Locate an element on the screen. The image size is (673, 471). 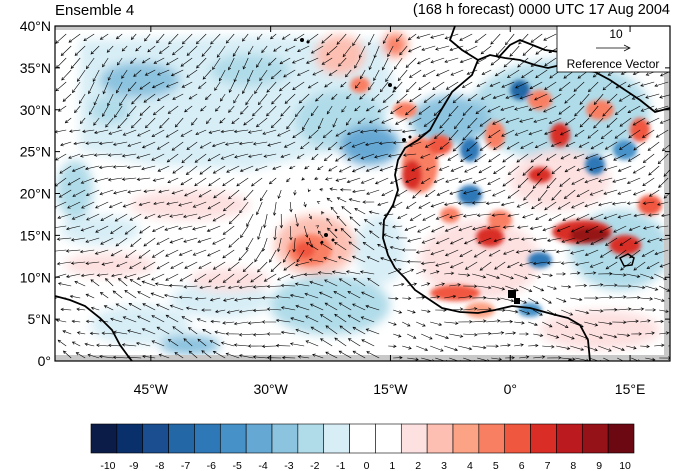
colorbar-swatch is located at coordinates (181, 438).